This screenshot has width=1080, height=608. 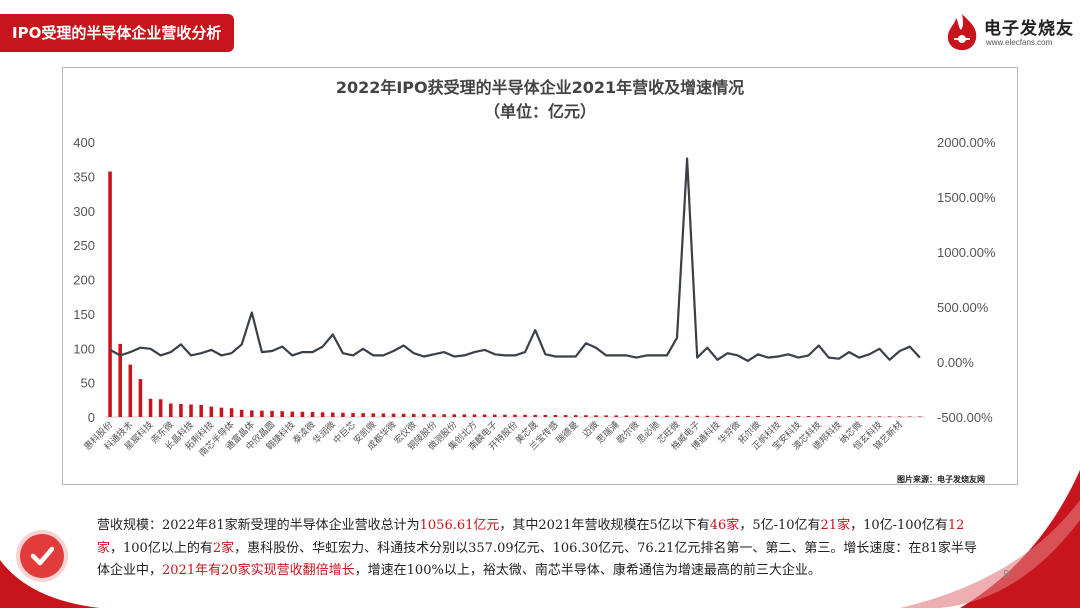 I want to click on y-right-tick-label: 500.00%, so click(x=963, y=307).